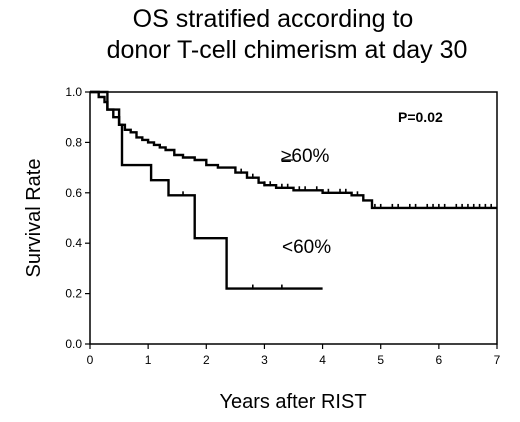 The height and width of the screenshot is (422, 520). What do you see at coordinates (497, 360) in the screenshot?
I see `x-tick-label: 7` at bounding box center [497, 360].